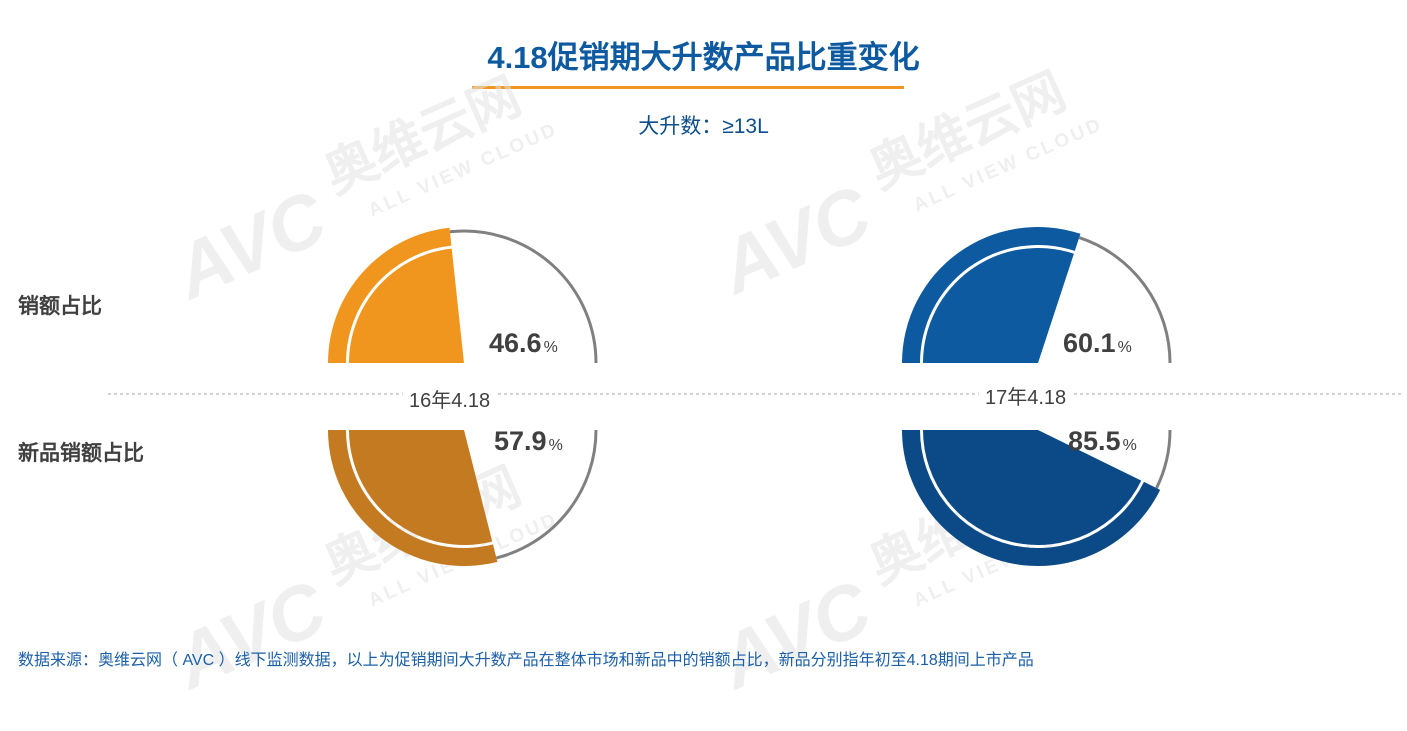 The width and height of the screenshot is (1407, 731). What do you see at coordinates (60, 306) in the screenshot?
I see `row-label-sales-share: 销额占比` at bounding box center [60, 306].